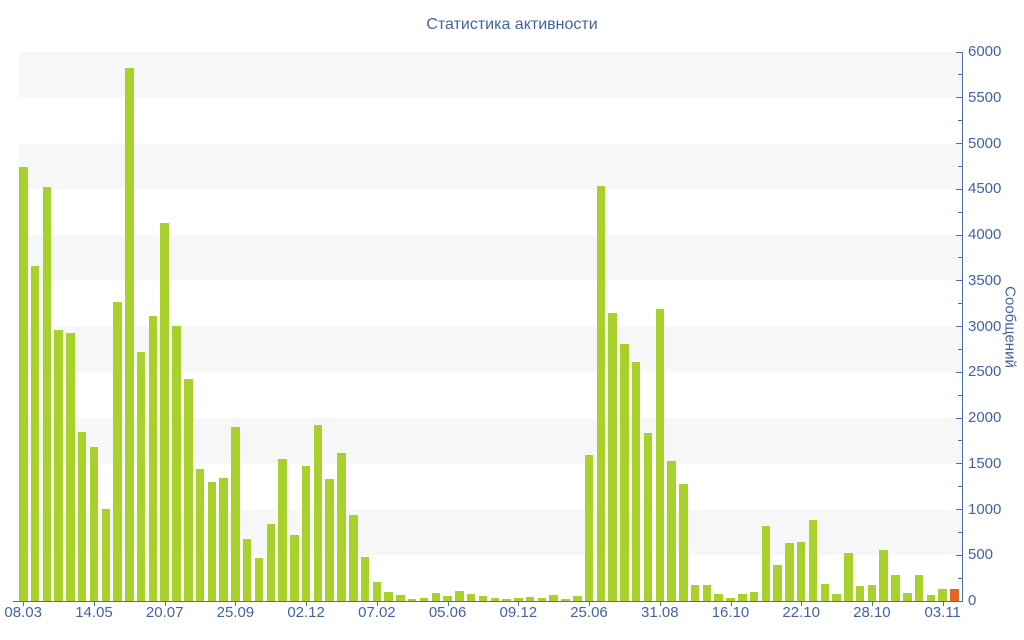 Image resolution: width=1024 pixels, height=640 pixels. Describe the element at coordinates (872, 612) in the screenshot. I see `x-tick-label: 28.10` at that location.